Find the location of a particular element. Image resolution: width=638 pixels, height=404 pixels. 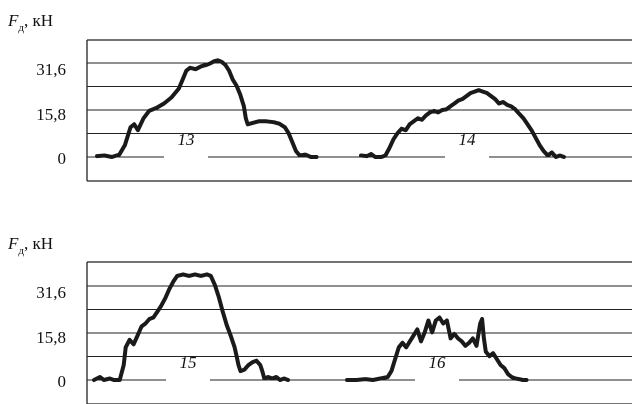

y-tick-top-15-8: 15,8 is located at coordinates (51, 114).